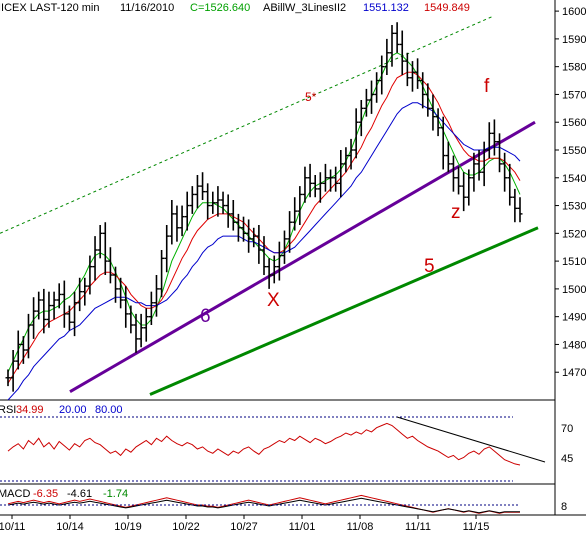  What do you see at coordinates (574, 95) in the screenshot?
I see `price-tick-label: 1570` at bounding box center [574, 95].